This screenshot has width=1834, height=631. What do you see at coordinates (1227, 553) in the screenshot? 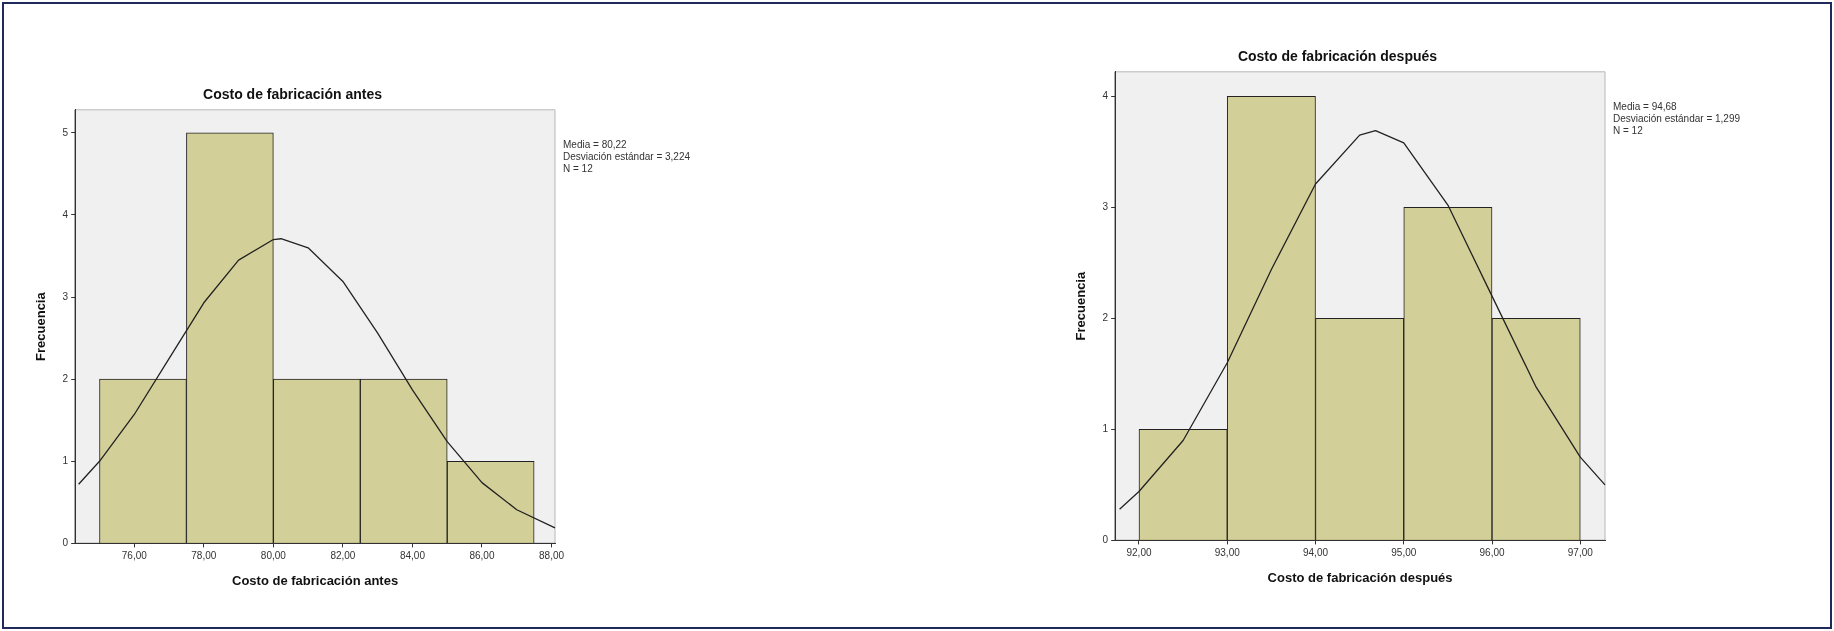
I see `x-tick-label: 93,00` at bounding box center [1227, 553].